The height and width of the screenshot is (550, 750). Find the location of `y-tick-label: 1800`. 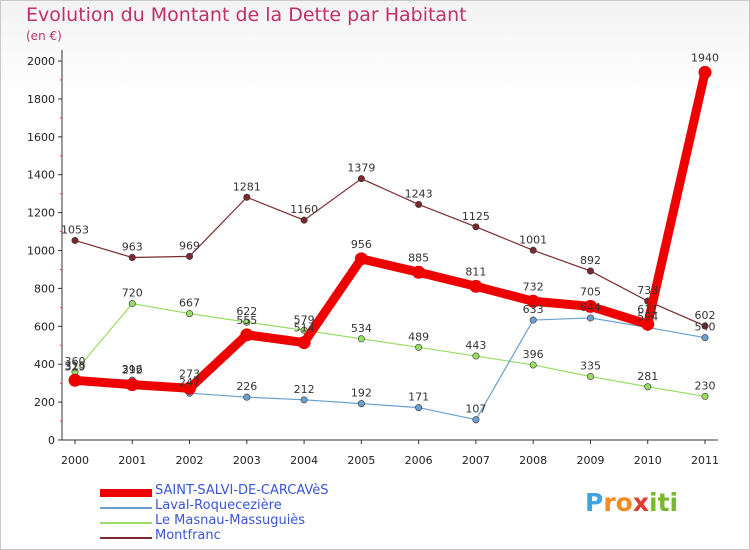

y-tick-label: 1800 is located at coordinates (41, 99).